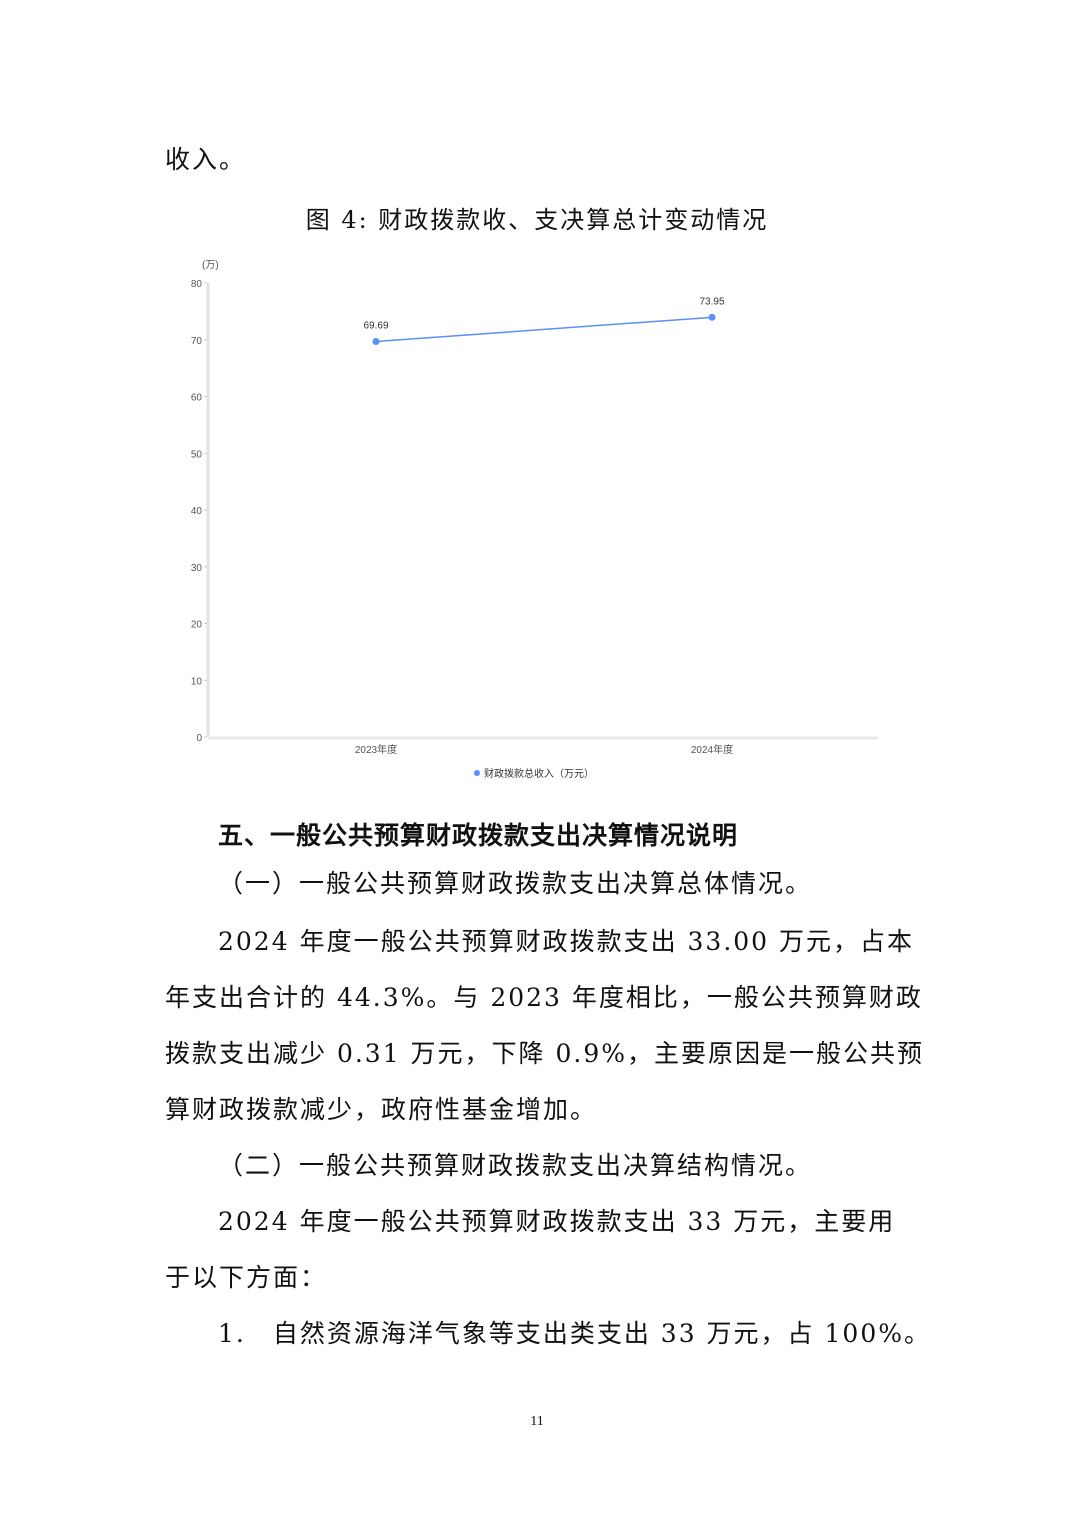 Image resolution: width=1074 pixels, height=1520 pixels. I want to click on section-heading: 五、一般公共预算财政拨款支出决算情况说明, so click(478, 835).